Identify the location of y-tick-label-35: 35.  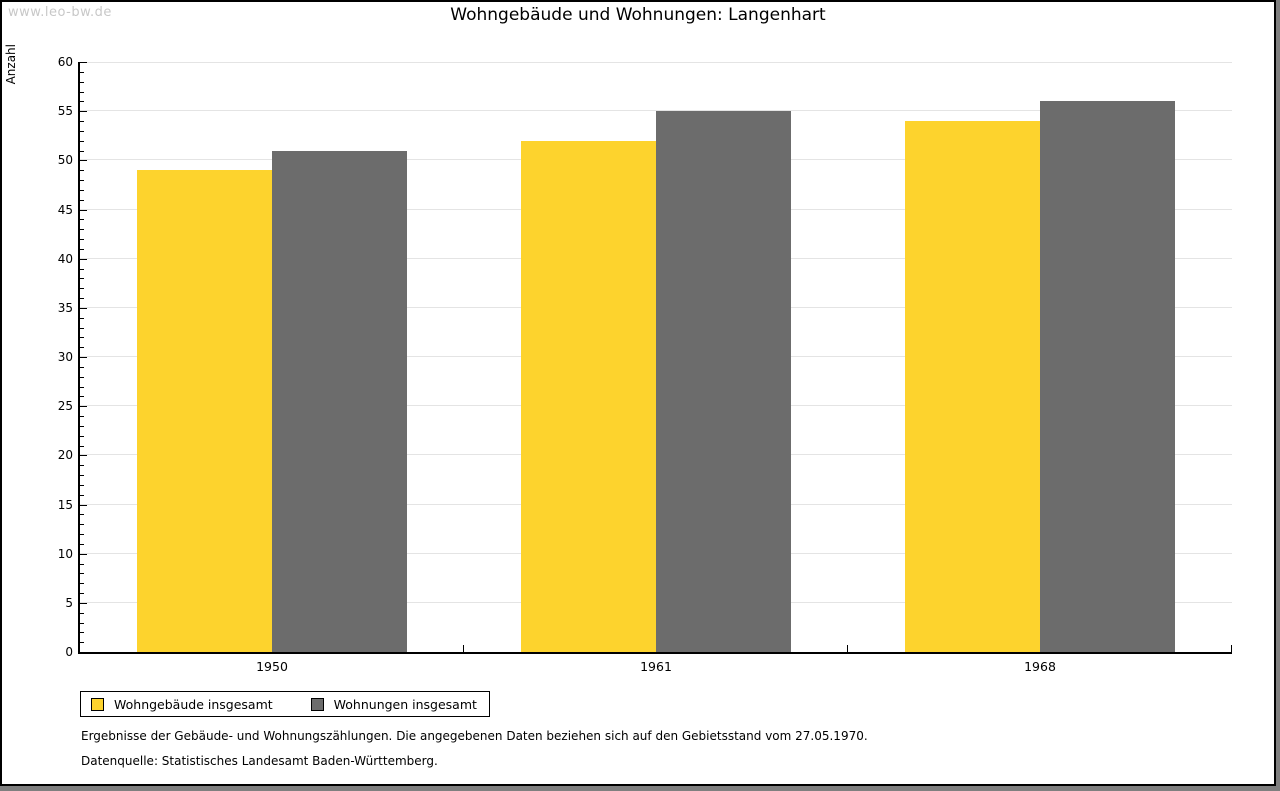
(65, 308).